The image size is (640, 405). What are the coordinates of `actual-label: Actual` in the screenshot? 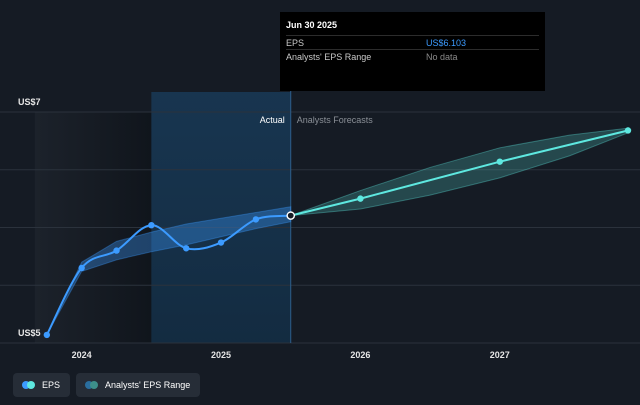 It's located at (272, 120).